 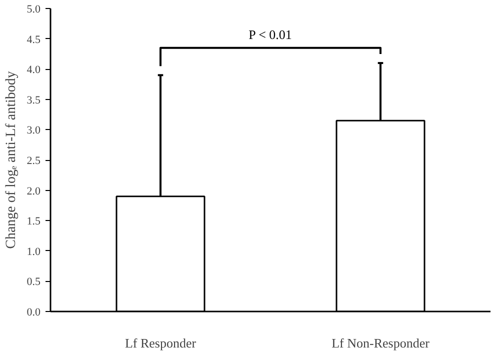 What do you see at coordinates (33, 100) in the screenshot?
I see `y-tick-label: 3.5` at bounding box center [33, 100].